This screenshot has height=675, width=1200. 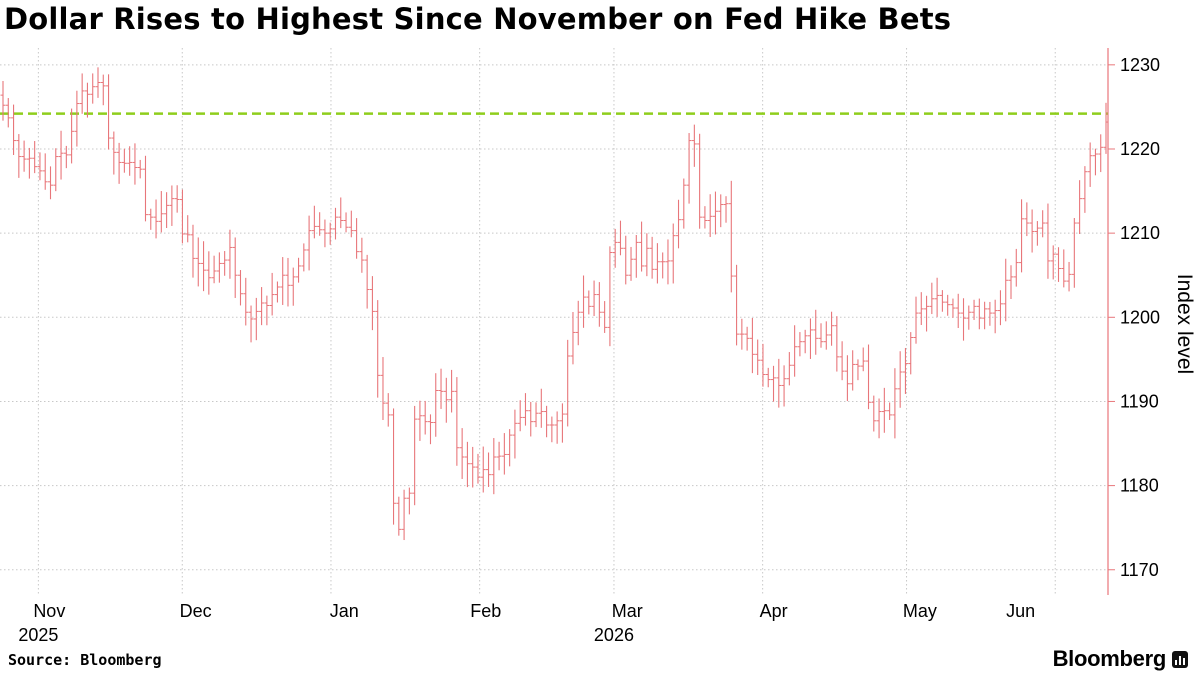 What do you see at coordinates (920, 611) in the screenshot?
I see `x-tick-label: May` at bounding box center [920, 611].